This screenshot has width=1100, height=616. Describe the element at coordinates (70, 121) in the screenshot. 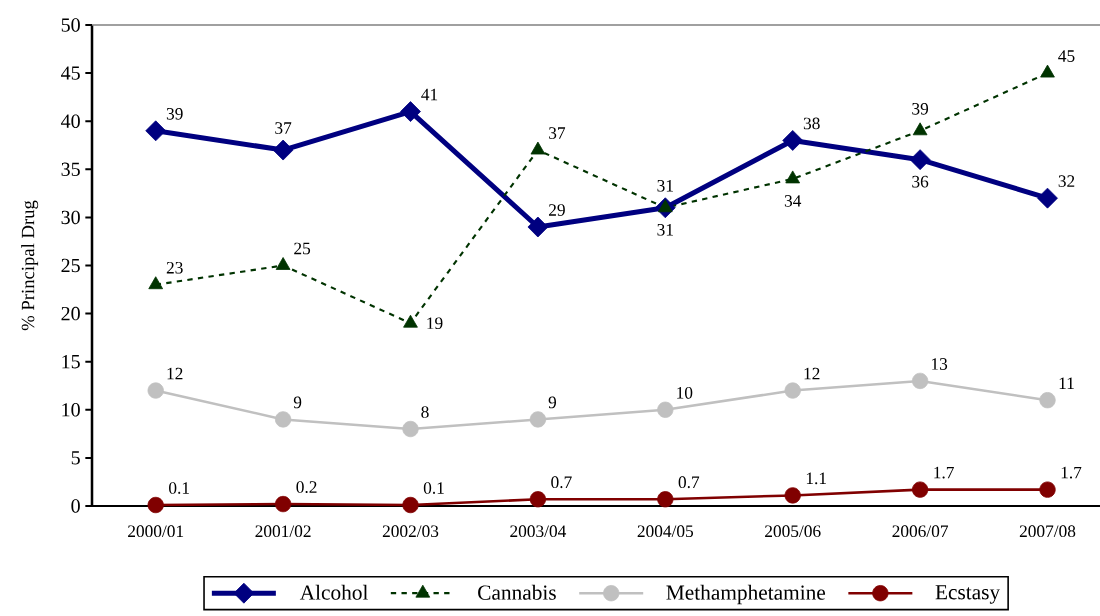

I see `y-tick-label: 40` at that location.